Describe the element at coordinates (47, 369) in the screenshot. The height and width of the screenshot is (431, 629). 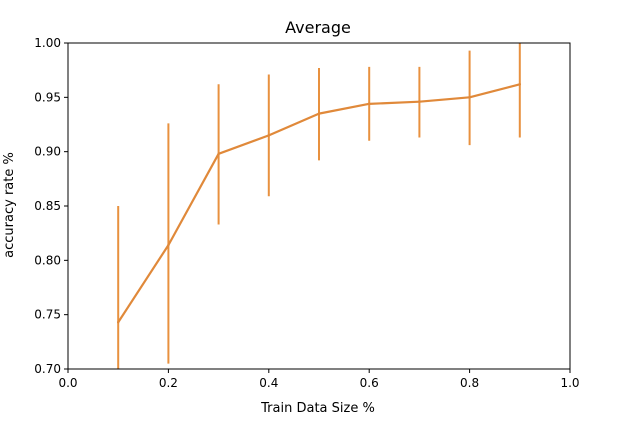
I see `y-tick-label: 0.70` at that location.